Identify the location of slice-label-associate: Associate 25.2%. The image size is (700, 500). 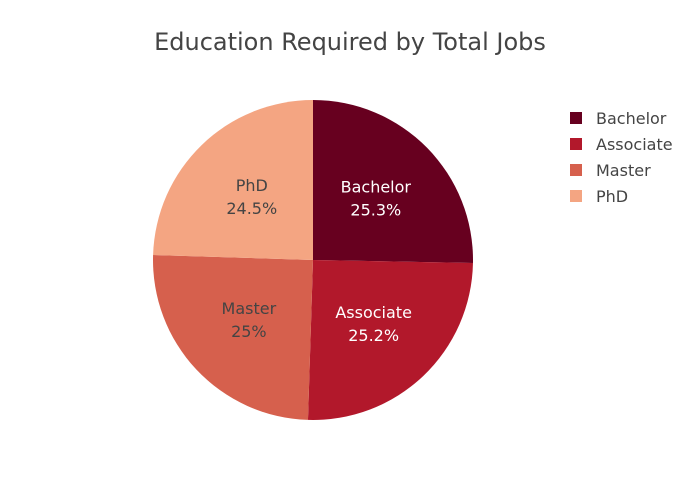
(373, 324).